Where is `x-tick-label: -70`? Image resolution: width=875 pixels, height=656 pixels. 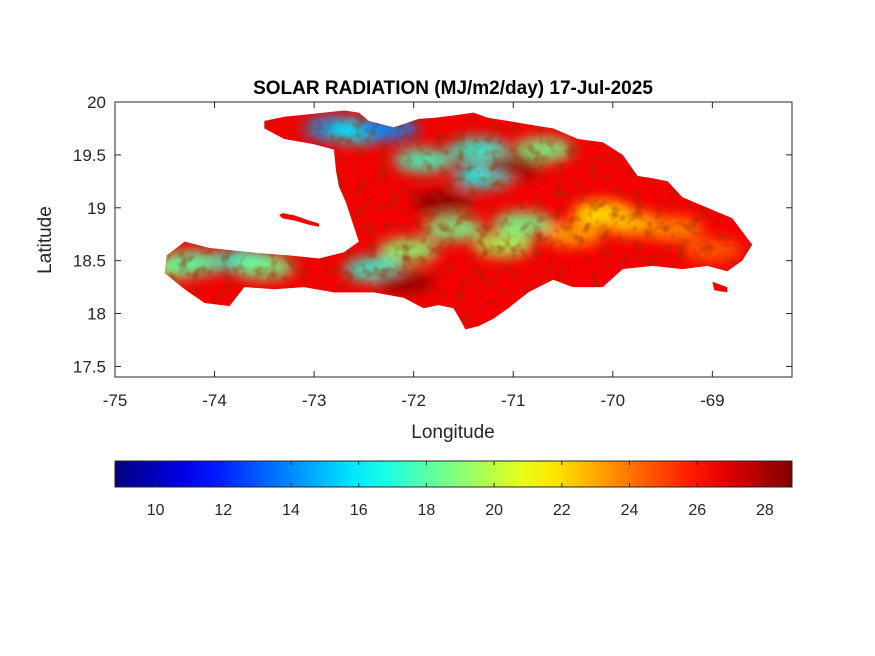
x-tick-label: -70 is located at coordinates (613, 400).